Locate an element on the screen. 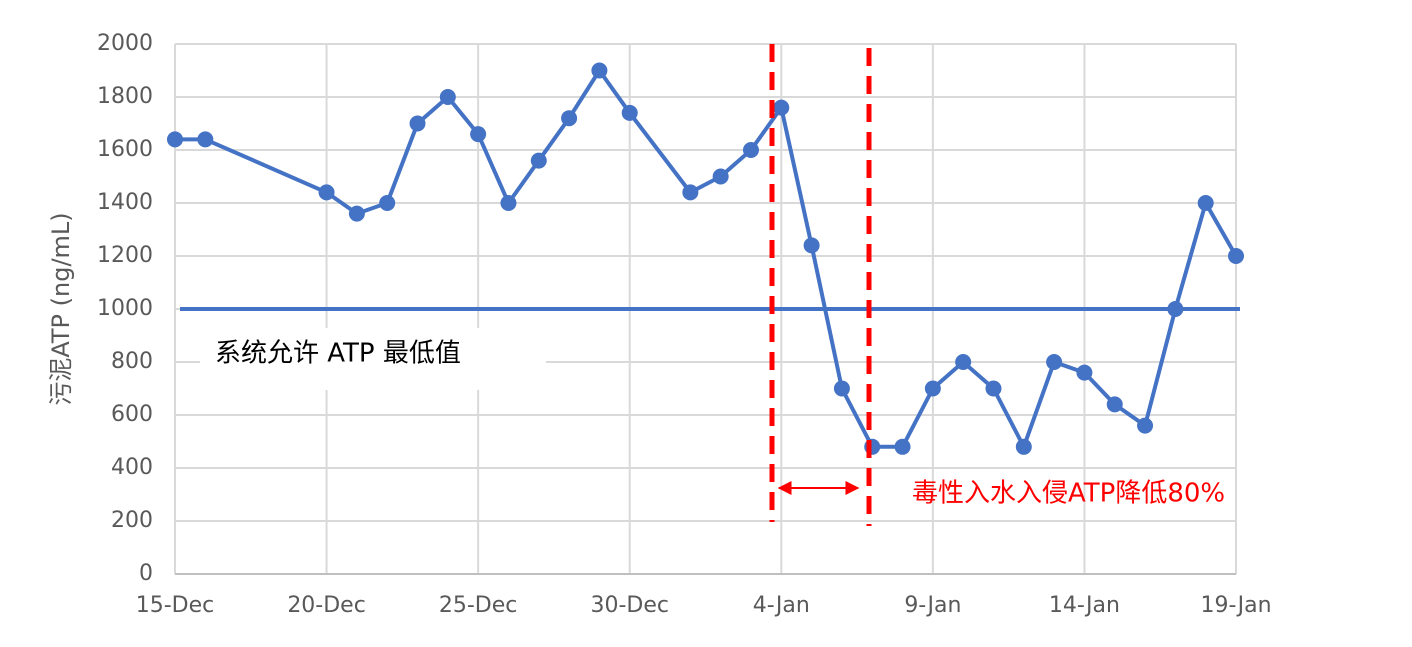  x-tick-label: 15-Dec is located at coordinates (175, 605).